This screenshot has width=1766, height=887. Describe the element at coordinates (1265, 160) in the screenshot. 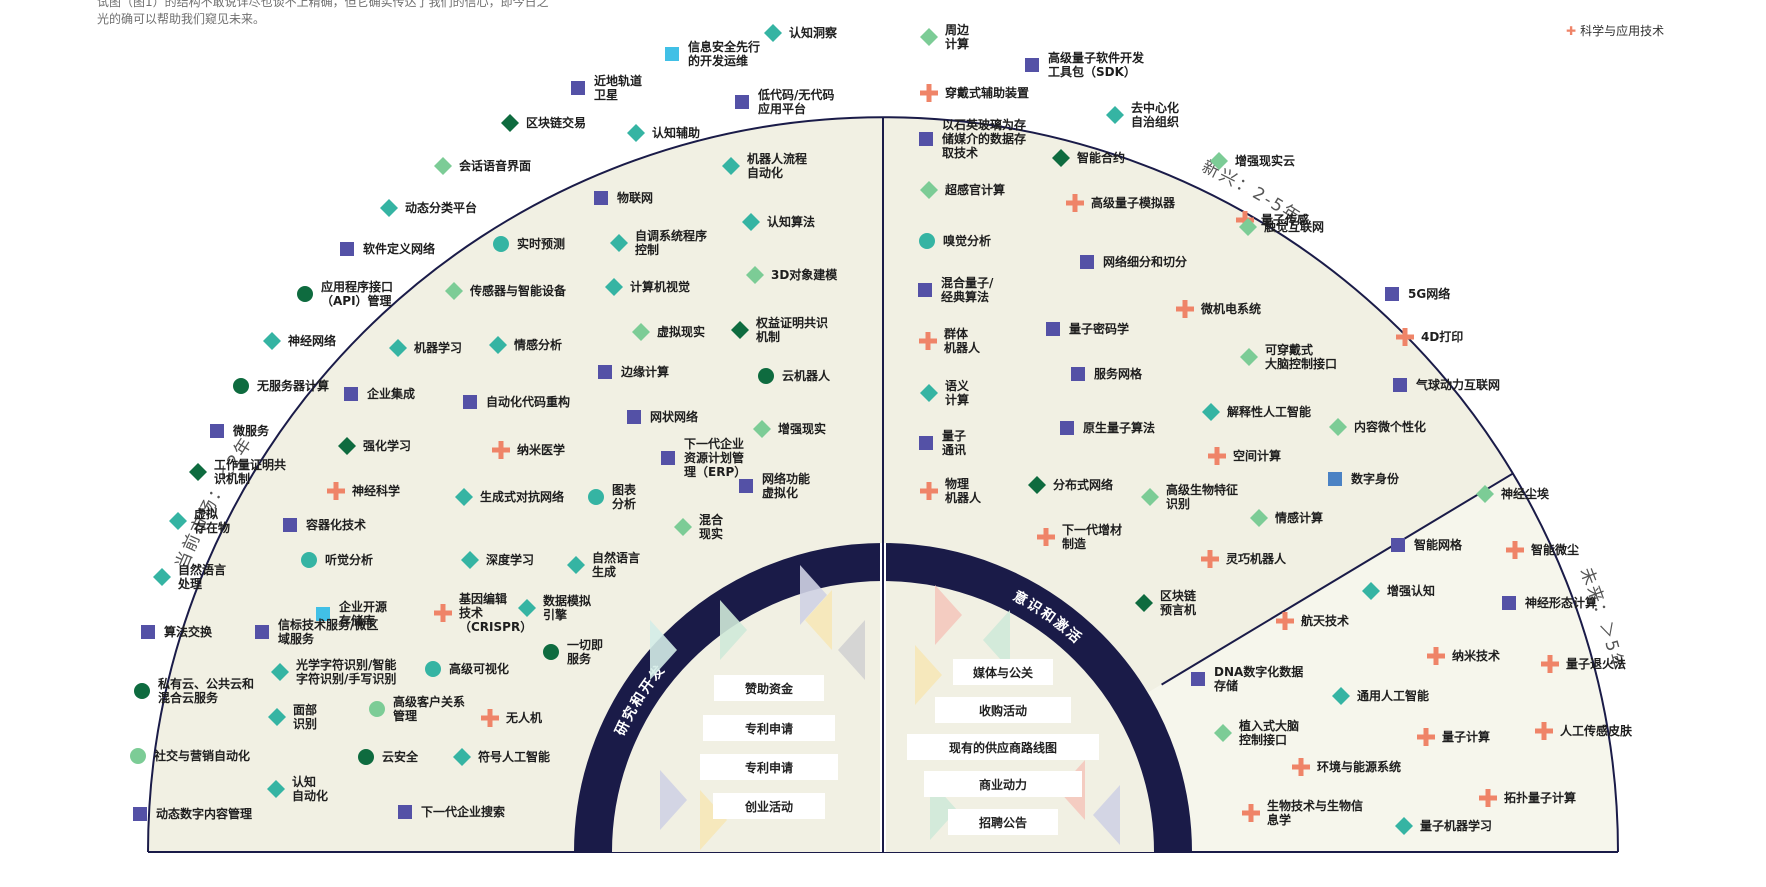

I see `emerging-item-label: 增强现实云` at that location.